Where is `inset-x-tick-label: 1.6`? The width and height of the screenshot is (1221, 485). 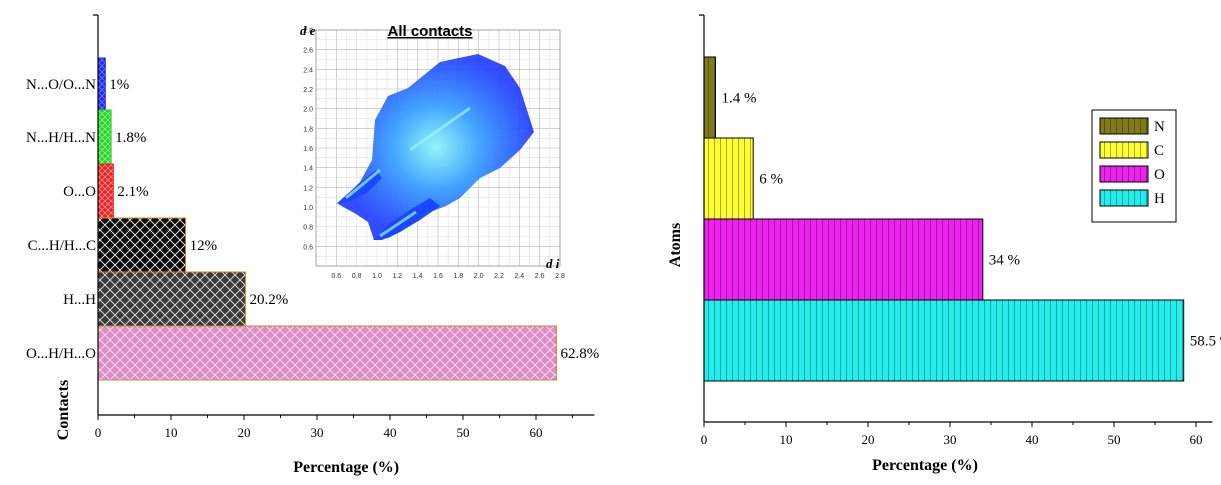 inset-x-tick-label: 1.6 is located at coordinates (438, 276).